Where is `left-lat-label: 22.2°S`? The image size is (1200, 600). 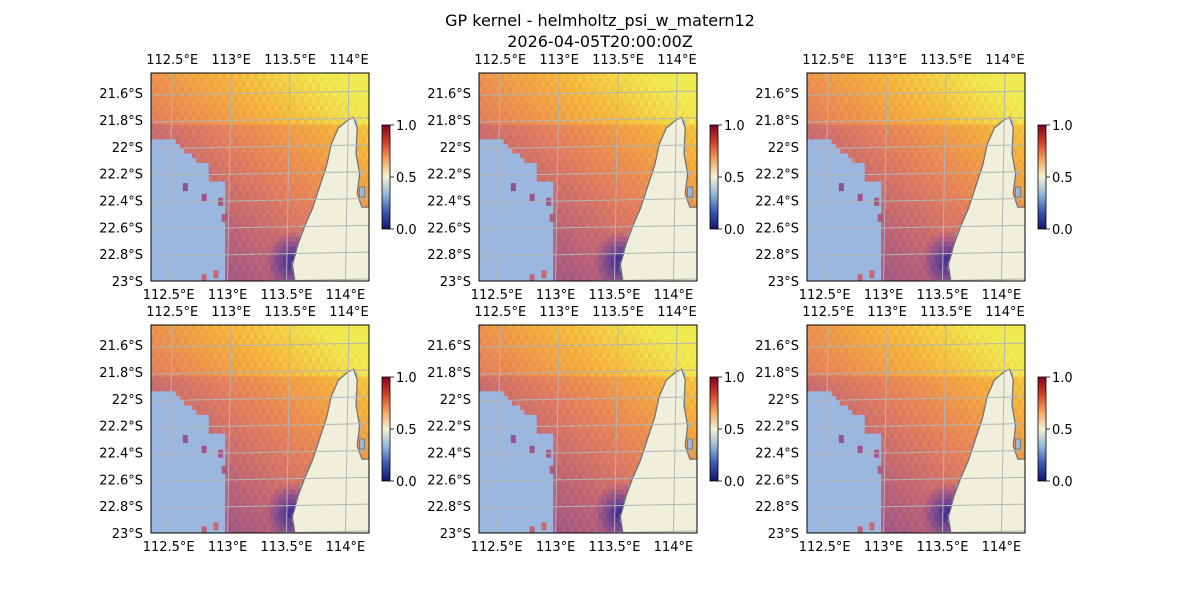 left-lat-label: 22.2°S is located at coordinates (777, 175).